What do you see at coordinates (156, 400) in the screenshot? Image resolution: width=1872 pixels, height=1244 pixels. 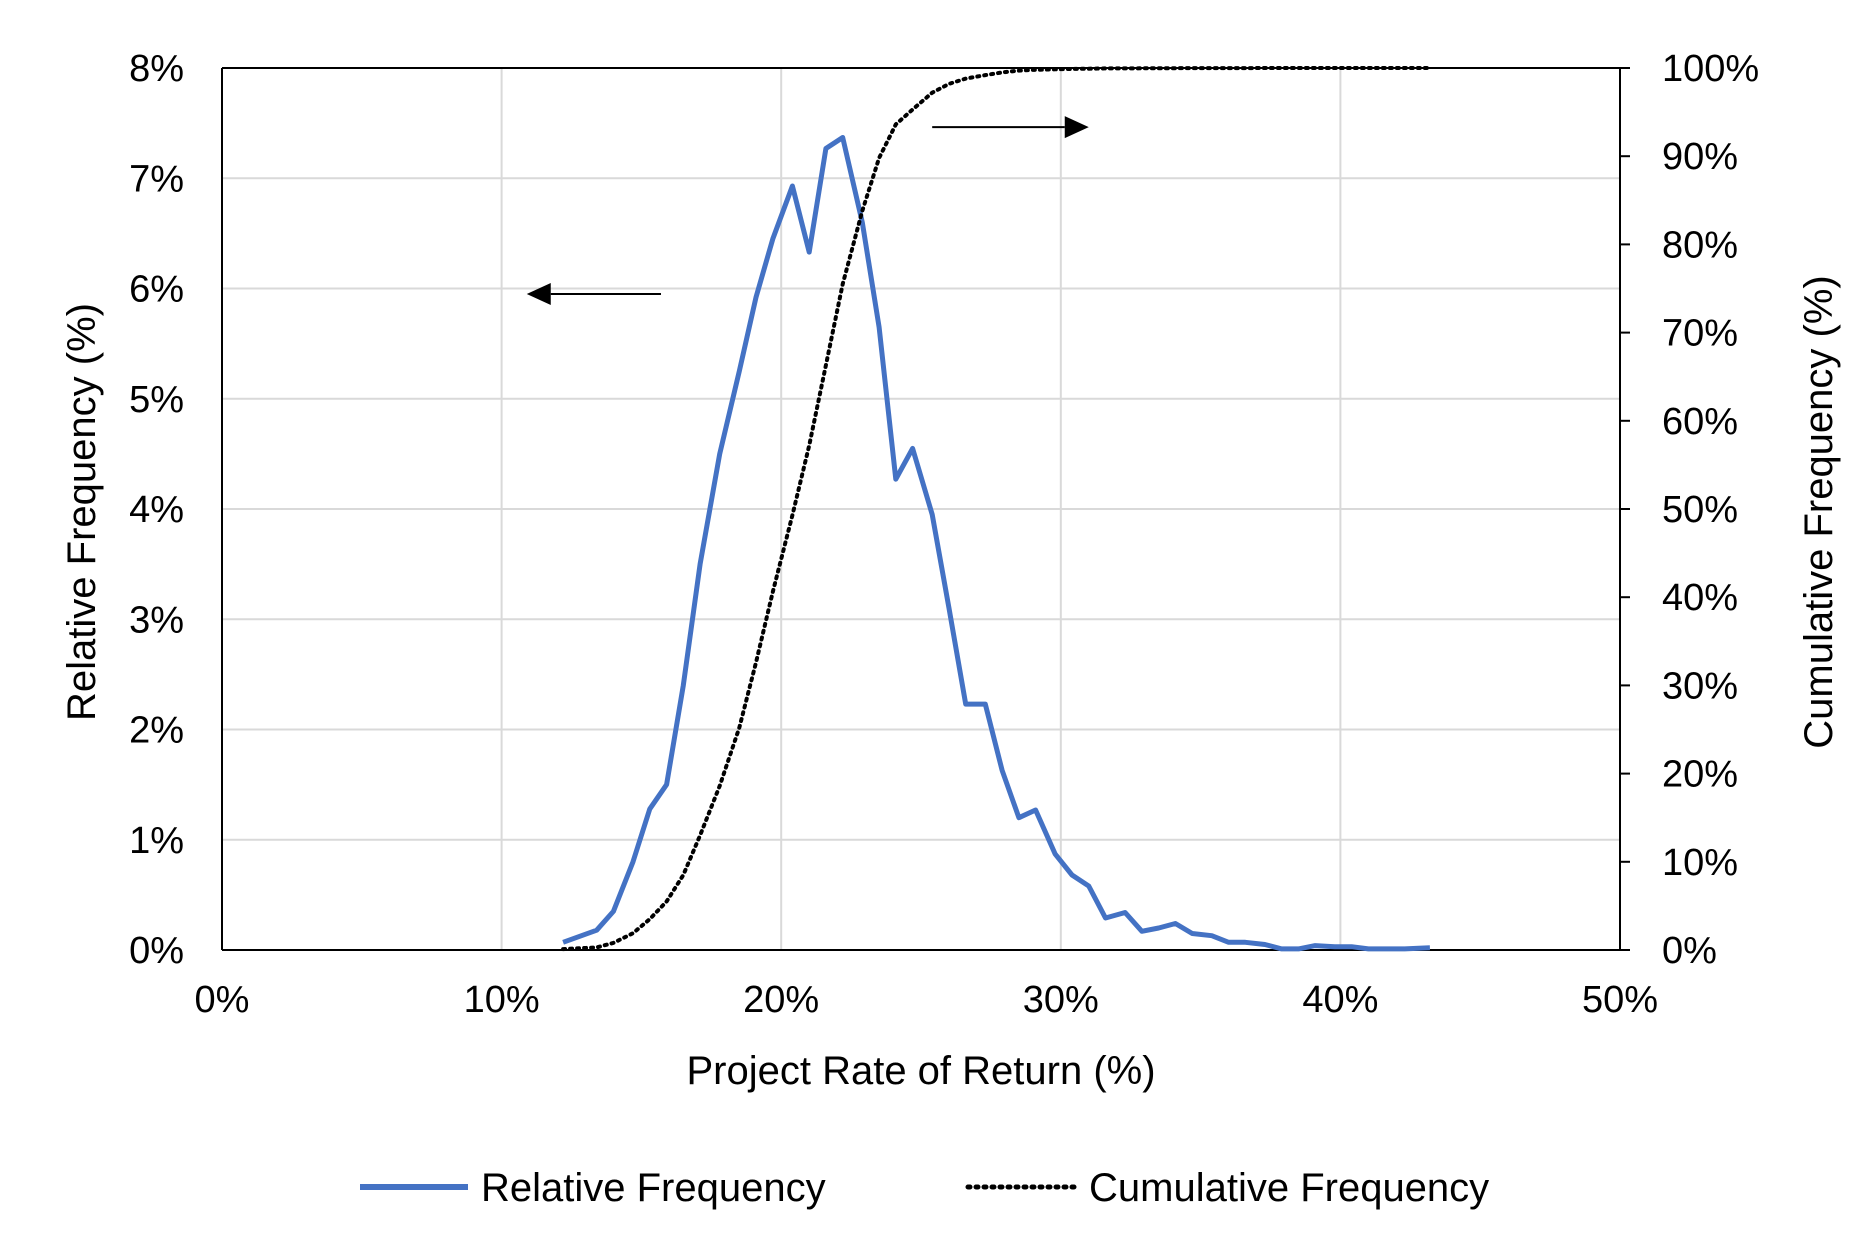 I see `y-left-tick-label: 5%` at bounding box center [156, 400].